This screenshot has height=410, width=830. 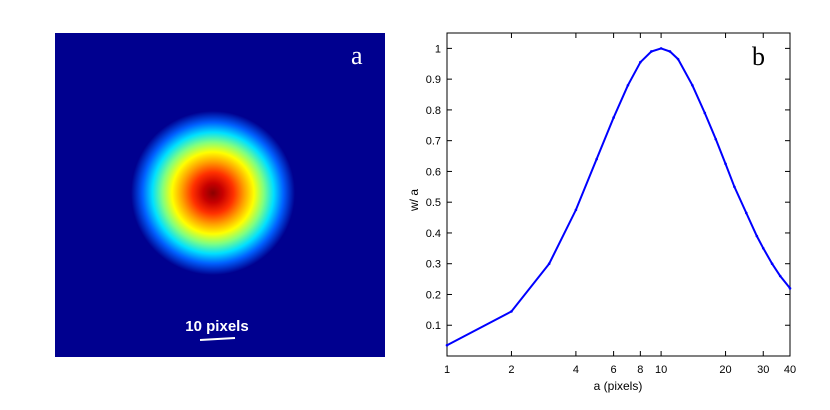 What do you see at coordinates (763, 370) in the screenshot?
I see `x-tick-label: 30` at bounding box center [763, 370].